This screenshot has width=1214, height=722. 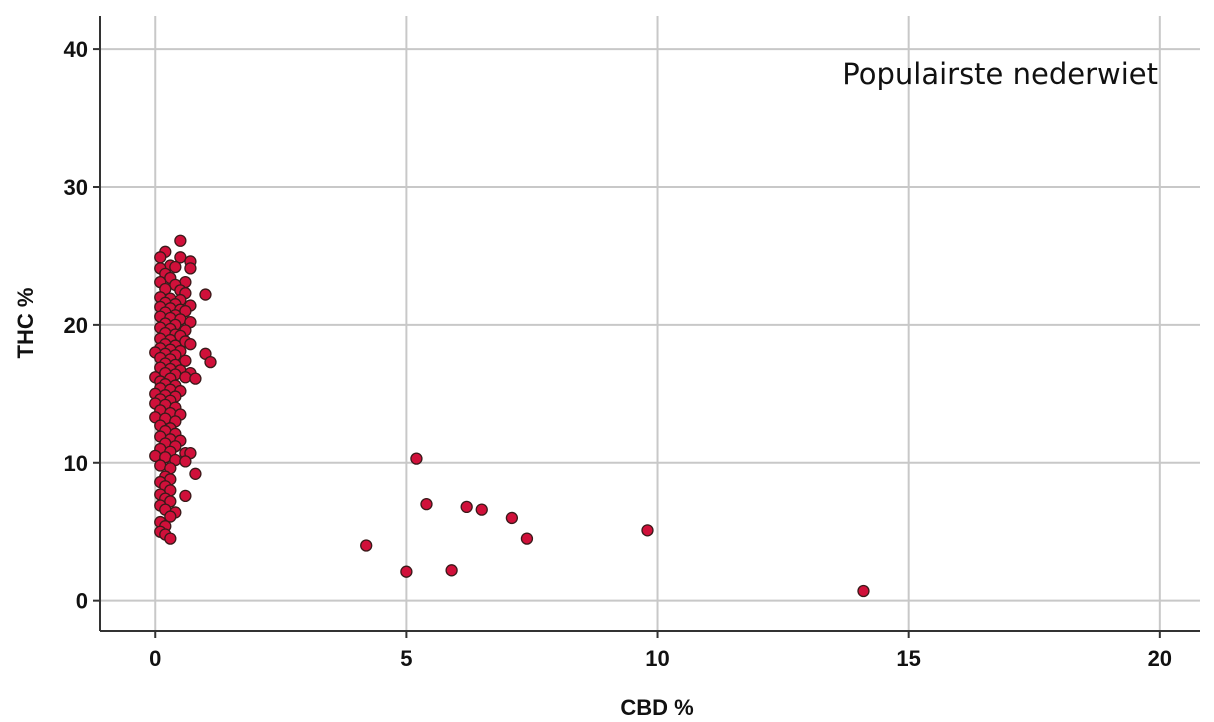 What do you see at coordinates (155, 658) in the screenshot?
I see `x-tick-label: 0` at bounding box center [155, 658].